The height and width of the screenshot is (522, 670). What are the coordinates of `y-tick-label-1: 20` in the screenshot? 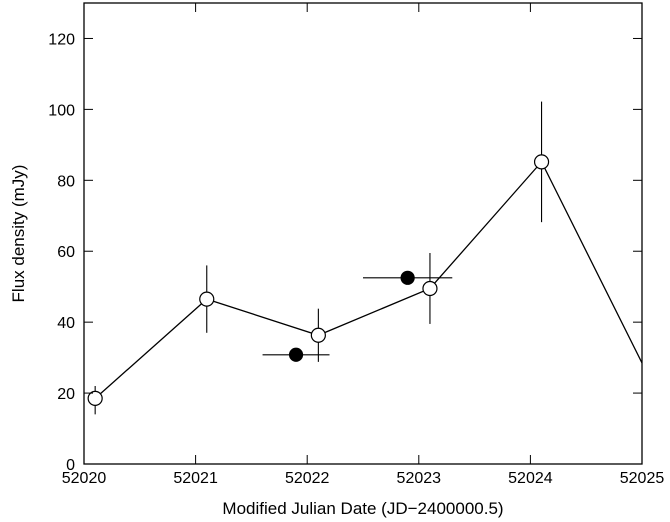 It's located at (66, 394).